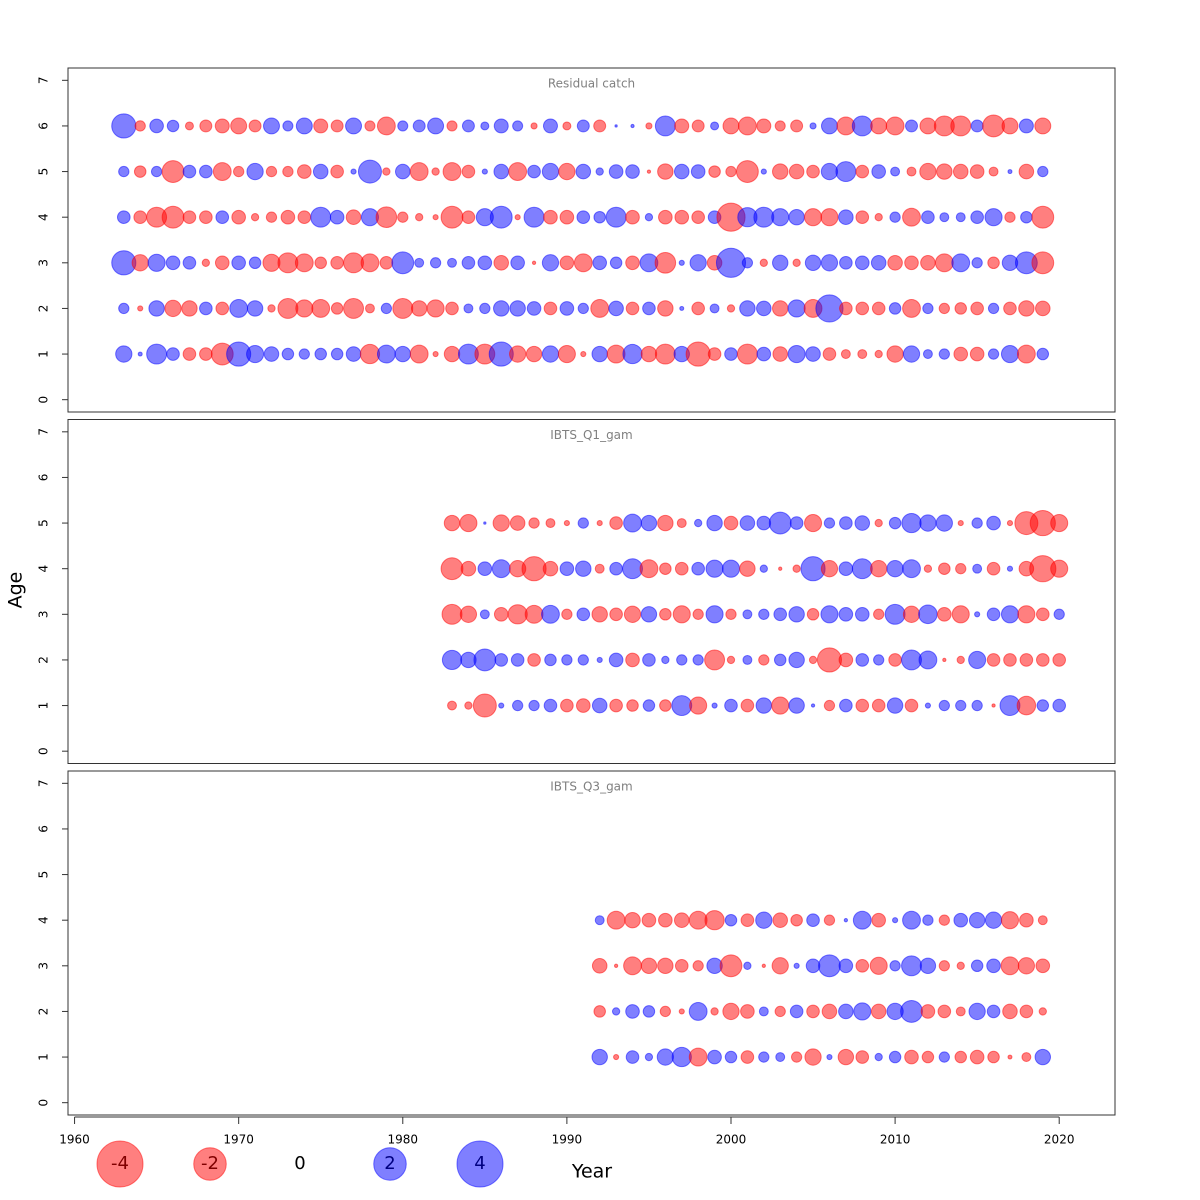  Describe the element at coordinates (44, 217) in the screenshot. I see `y-tick-label: 4` at that location.